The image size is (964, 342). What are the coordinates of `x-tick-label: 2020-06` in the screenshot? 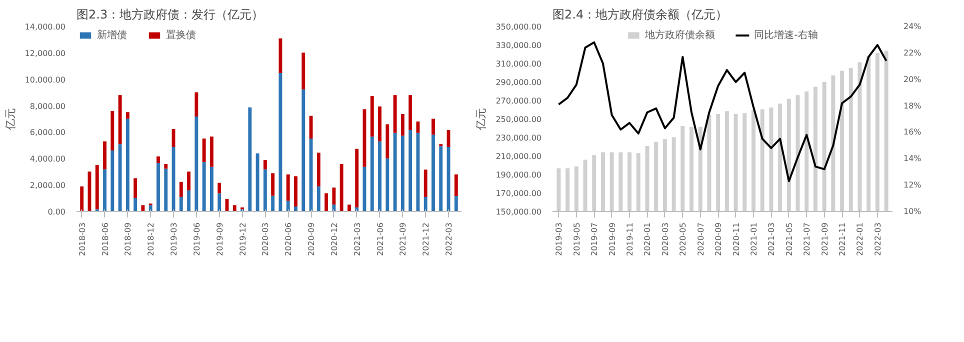 It's located at (289, 239).